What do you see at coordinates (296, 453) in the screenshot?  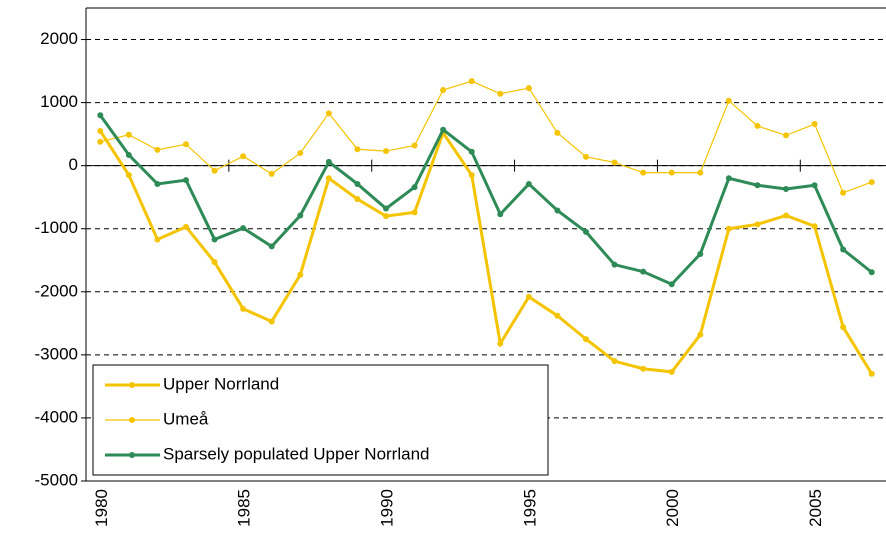 I see `legend-label: Sparsely populated Upper Norrland` at bounding box center [296, 453].